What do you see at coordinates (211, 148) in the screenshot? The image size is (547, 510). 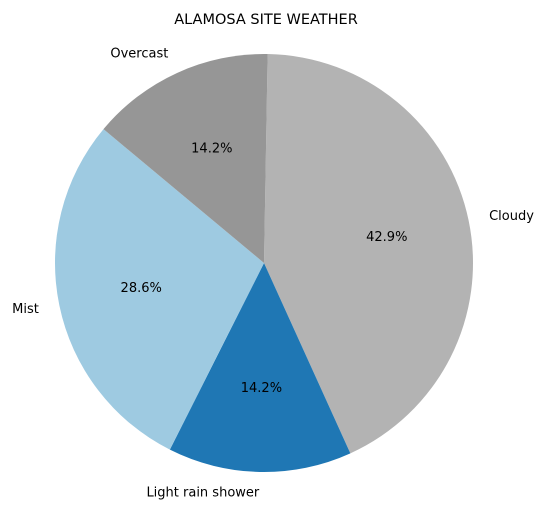 I see `pct-label-overcast: 14.2%` at bounding box center [211, 148].